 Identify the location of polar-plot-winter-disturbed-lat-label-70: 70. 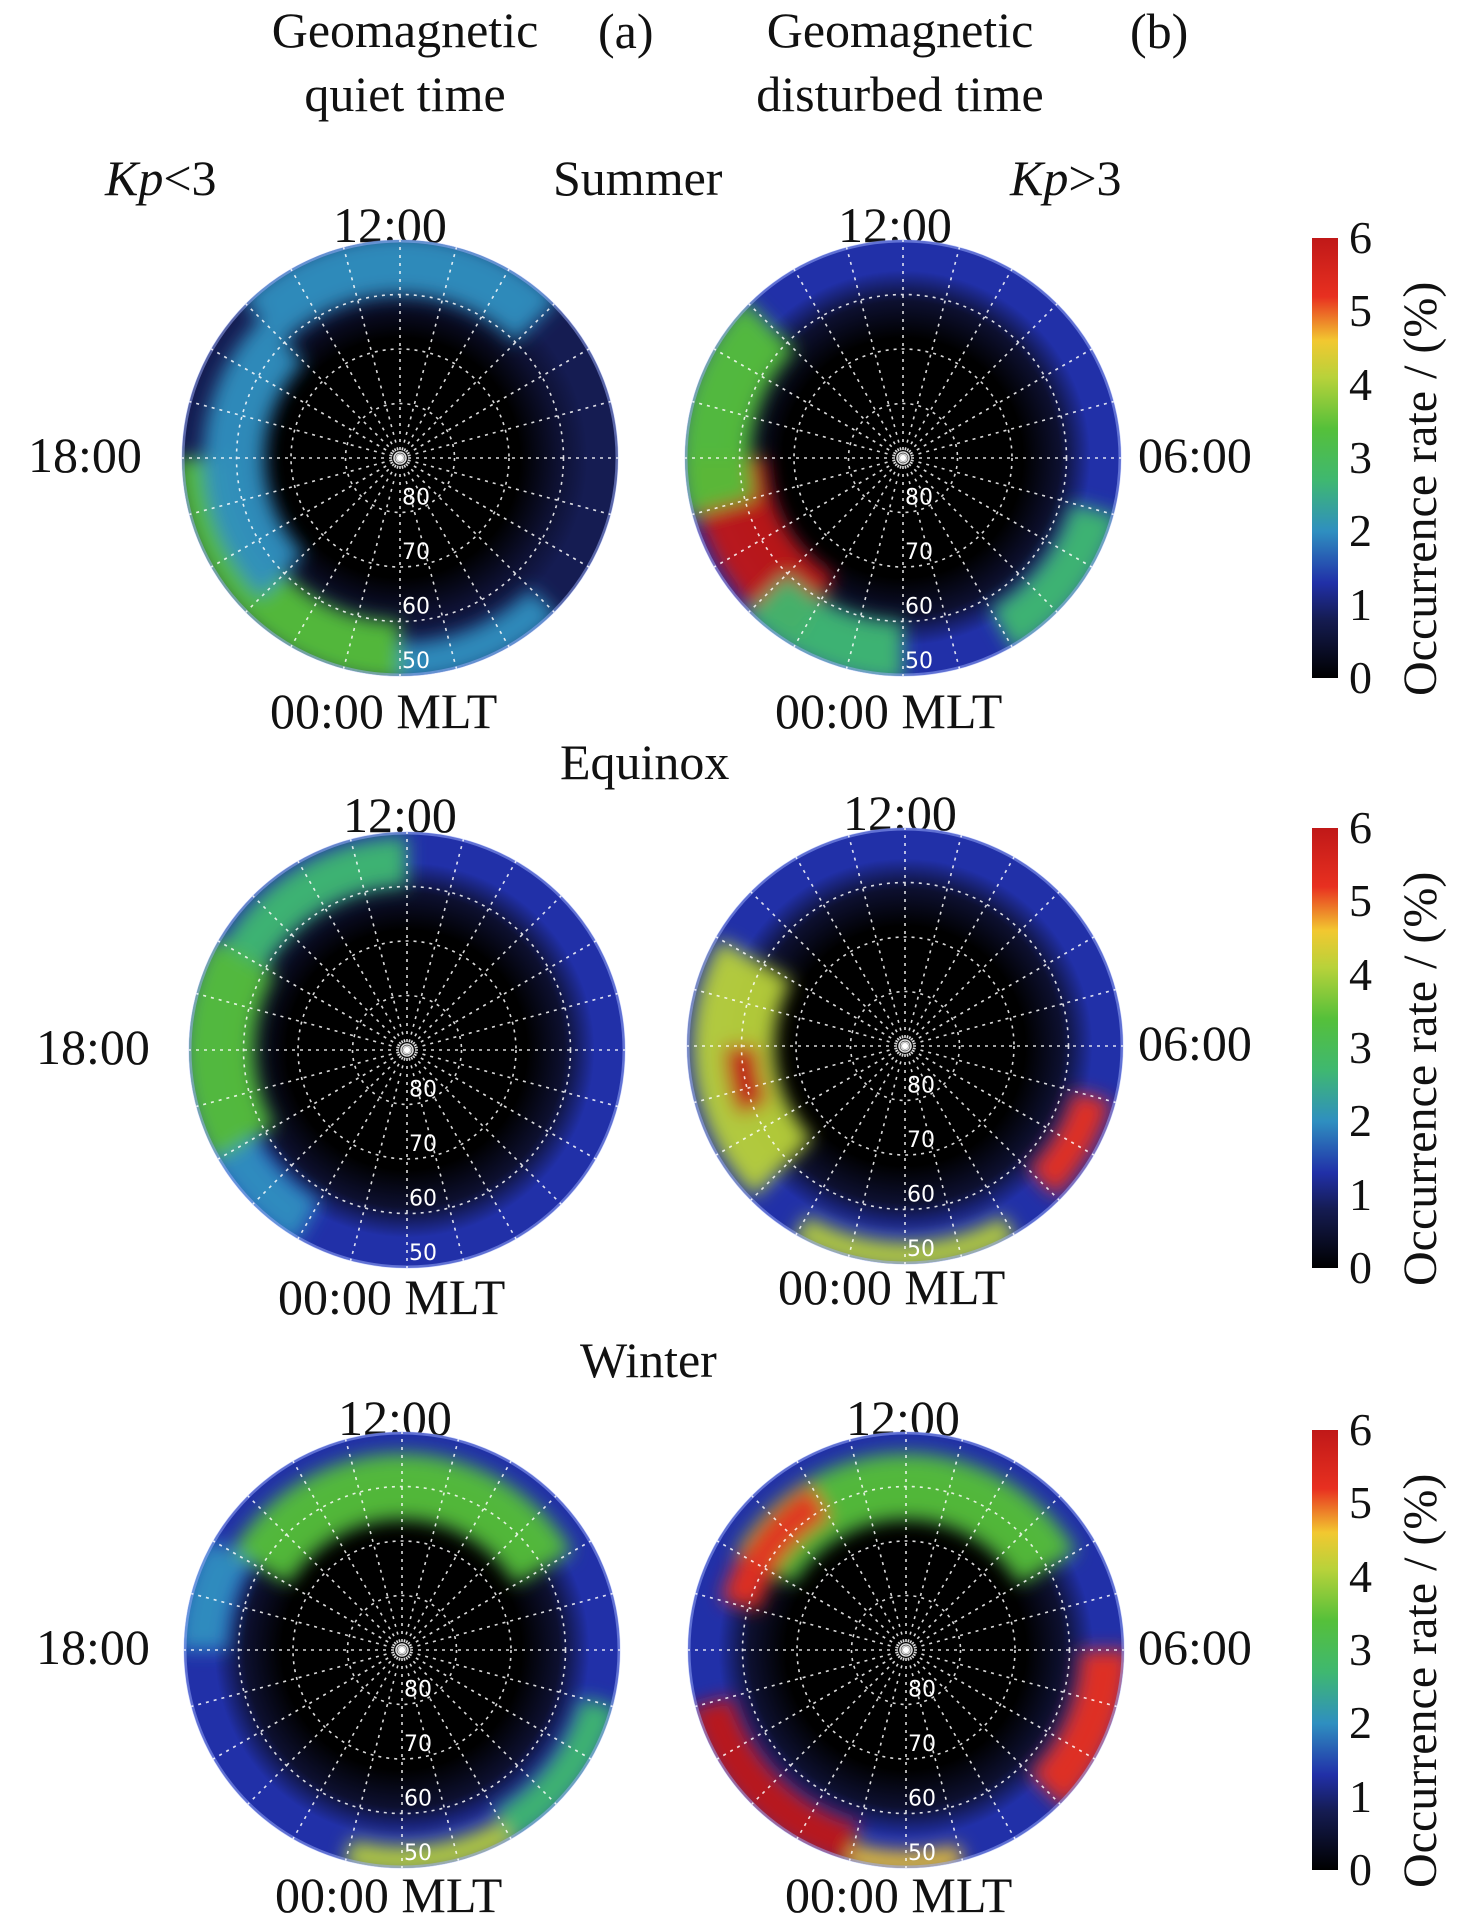
(922, 1744).